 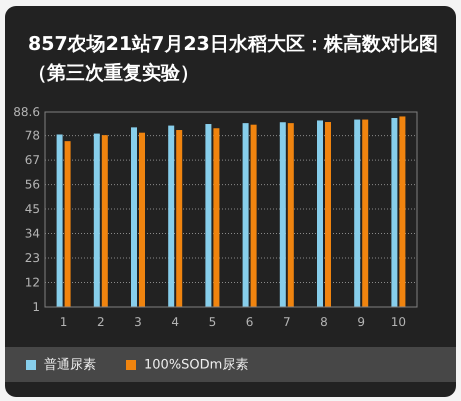 What do you see at coordinates (26, 112) in the screenshot?
I see `y-tick-label: 88.6` at bounding box center [26, 112].